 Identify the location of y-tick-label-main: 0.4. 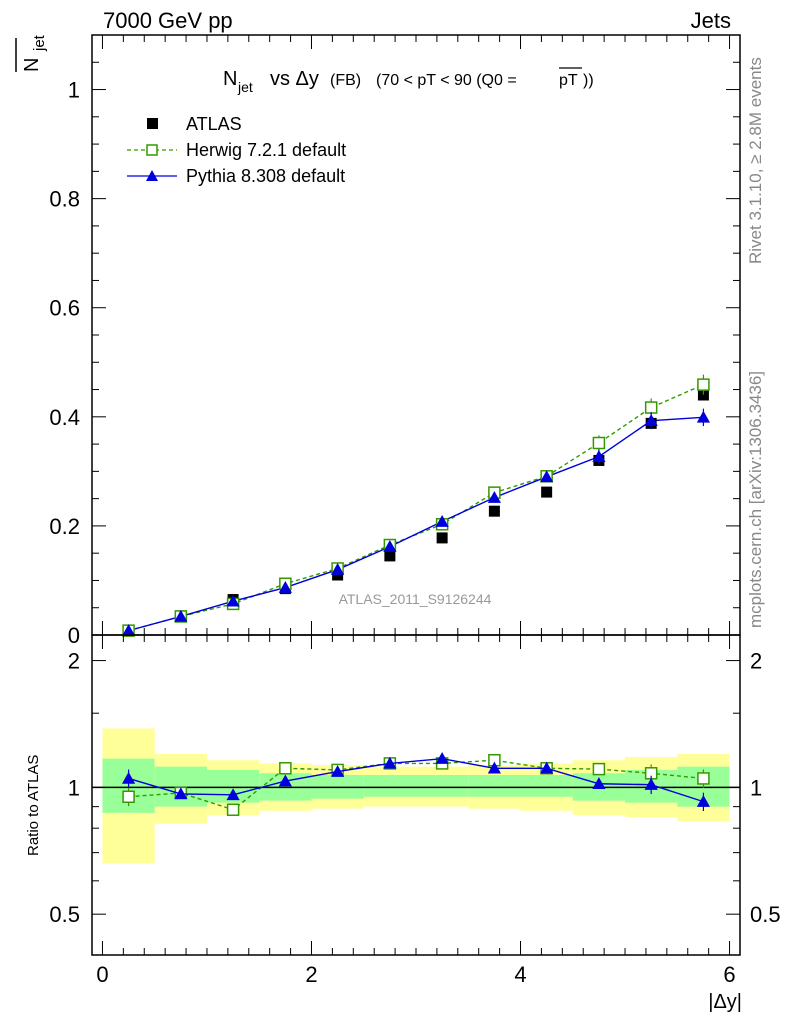
(64, 417).